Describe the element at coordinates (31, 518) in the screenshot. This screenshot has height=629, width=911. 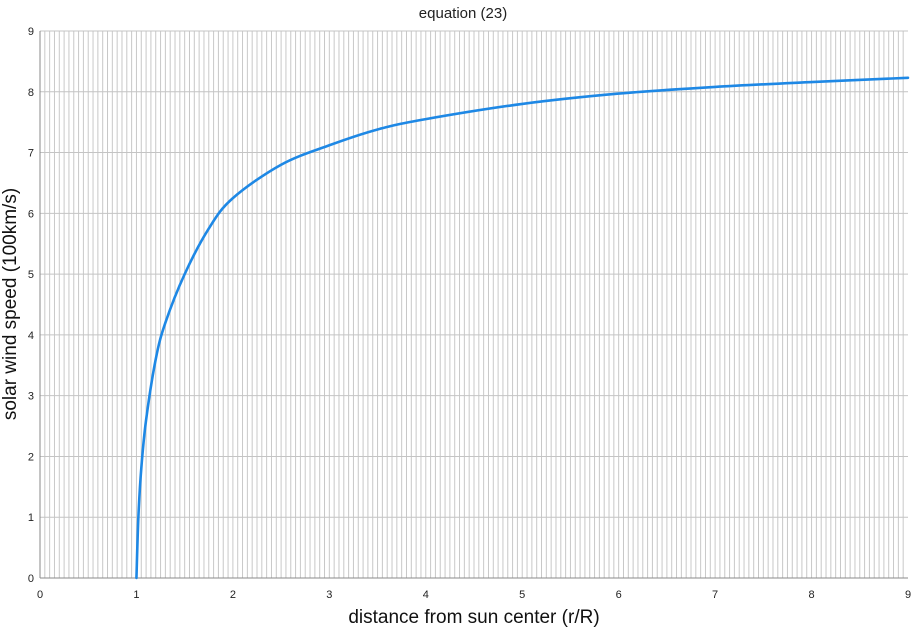
I see `y-tick-label: 1` at that location.